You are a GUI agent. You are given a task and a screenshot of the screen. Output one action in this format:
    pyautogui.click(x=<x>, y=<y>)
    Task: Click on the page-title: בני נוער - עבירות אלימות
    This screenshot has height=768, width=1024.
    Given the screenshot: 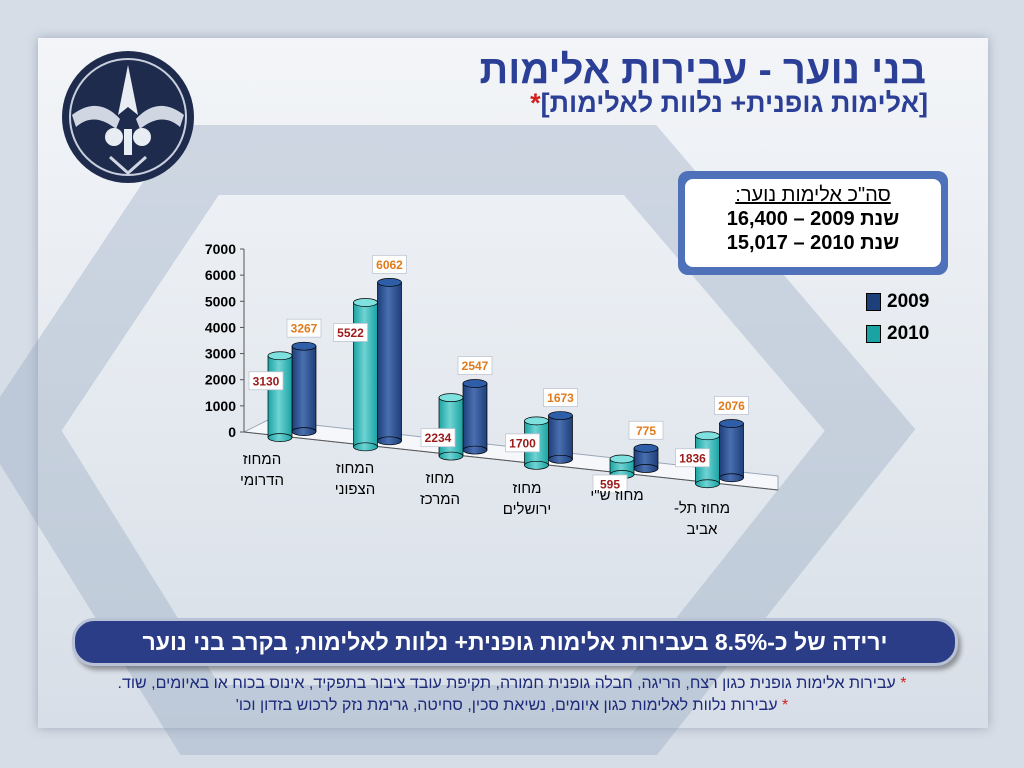 What is the action you would take?
    pyautogui.click(x=702, y=70)
    